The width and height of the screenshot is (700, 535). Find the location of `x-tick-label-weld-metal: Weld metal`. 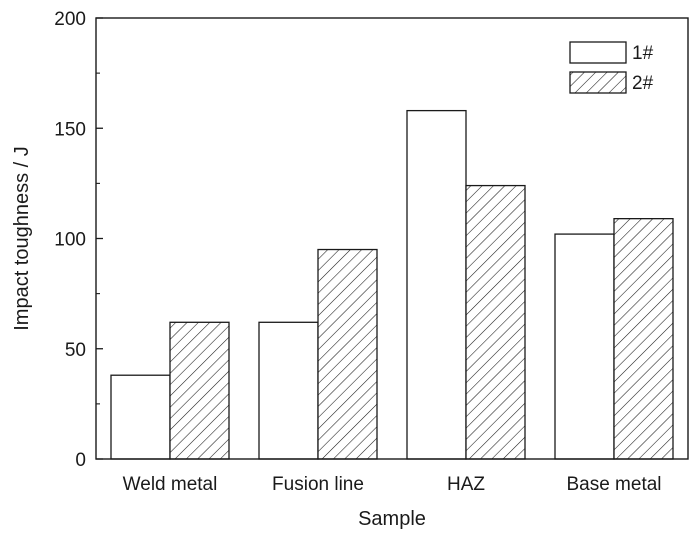

x-tick-label-weld-metal: Weld metal is located at coordinates (170, 484).